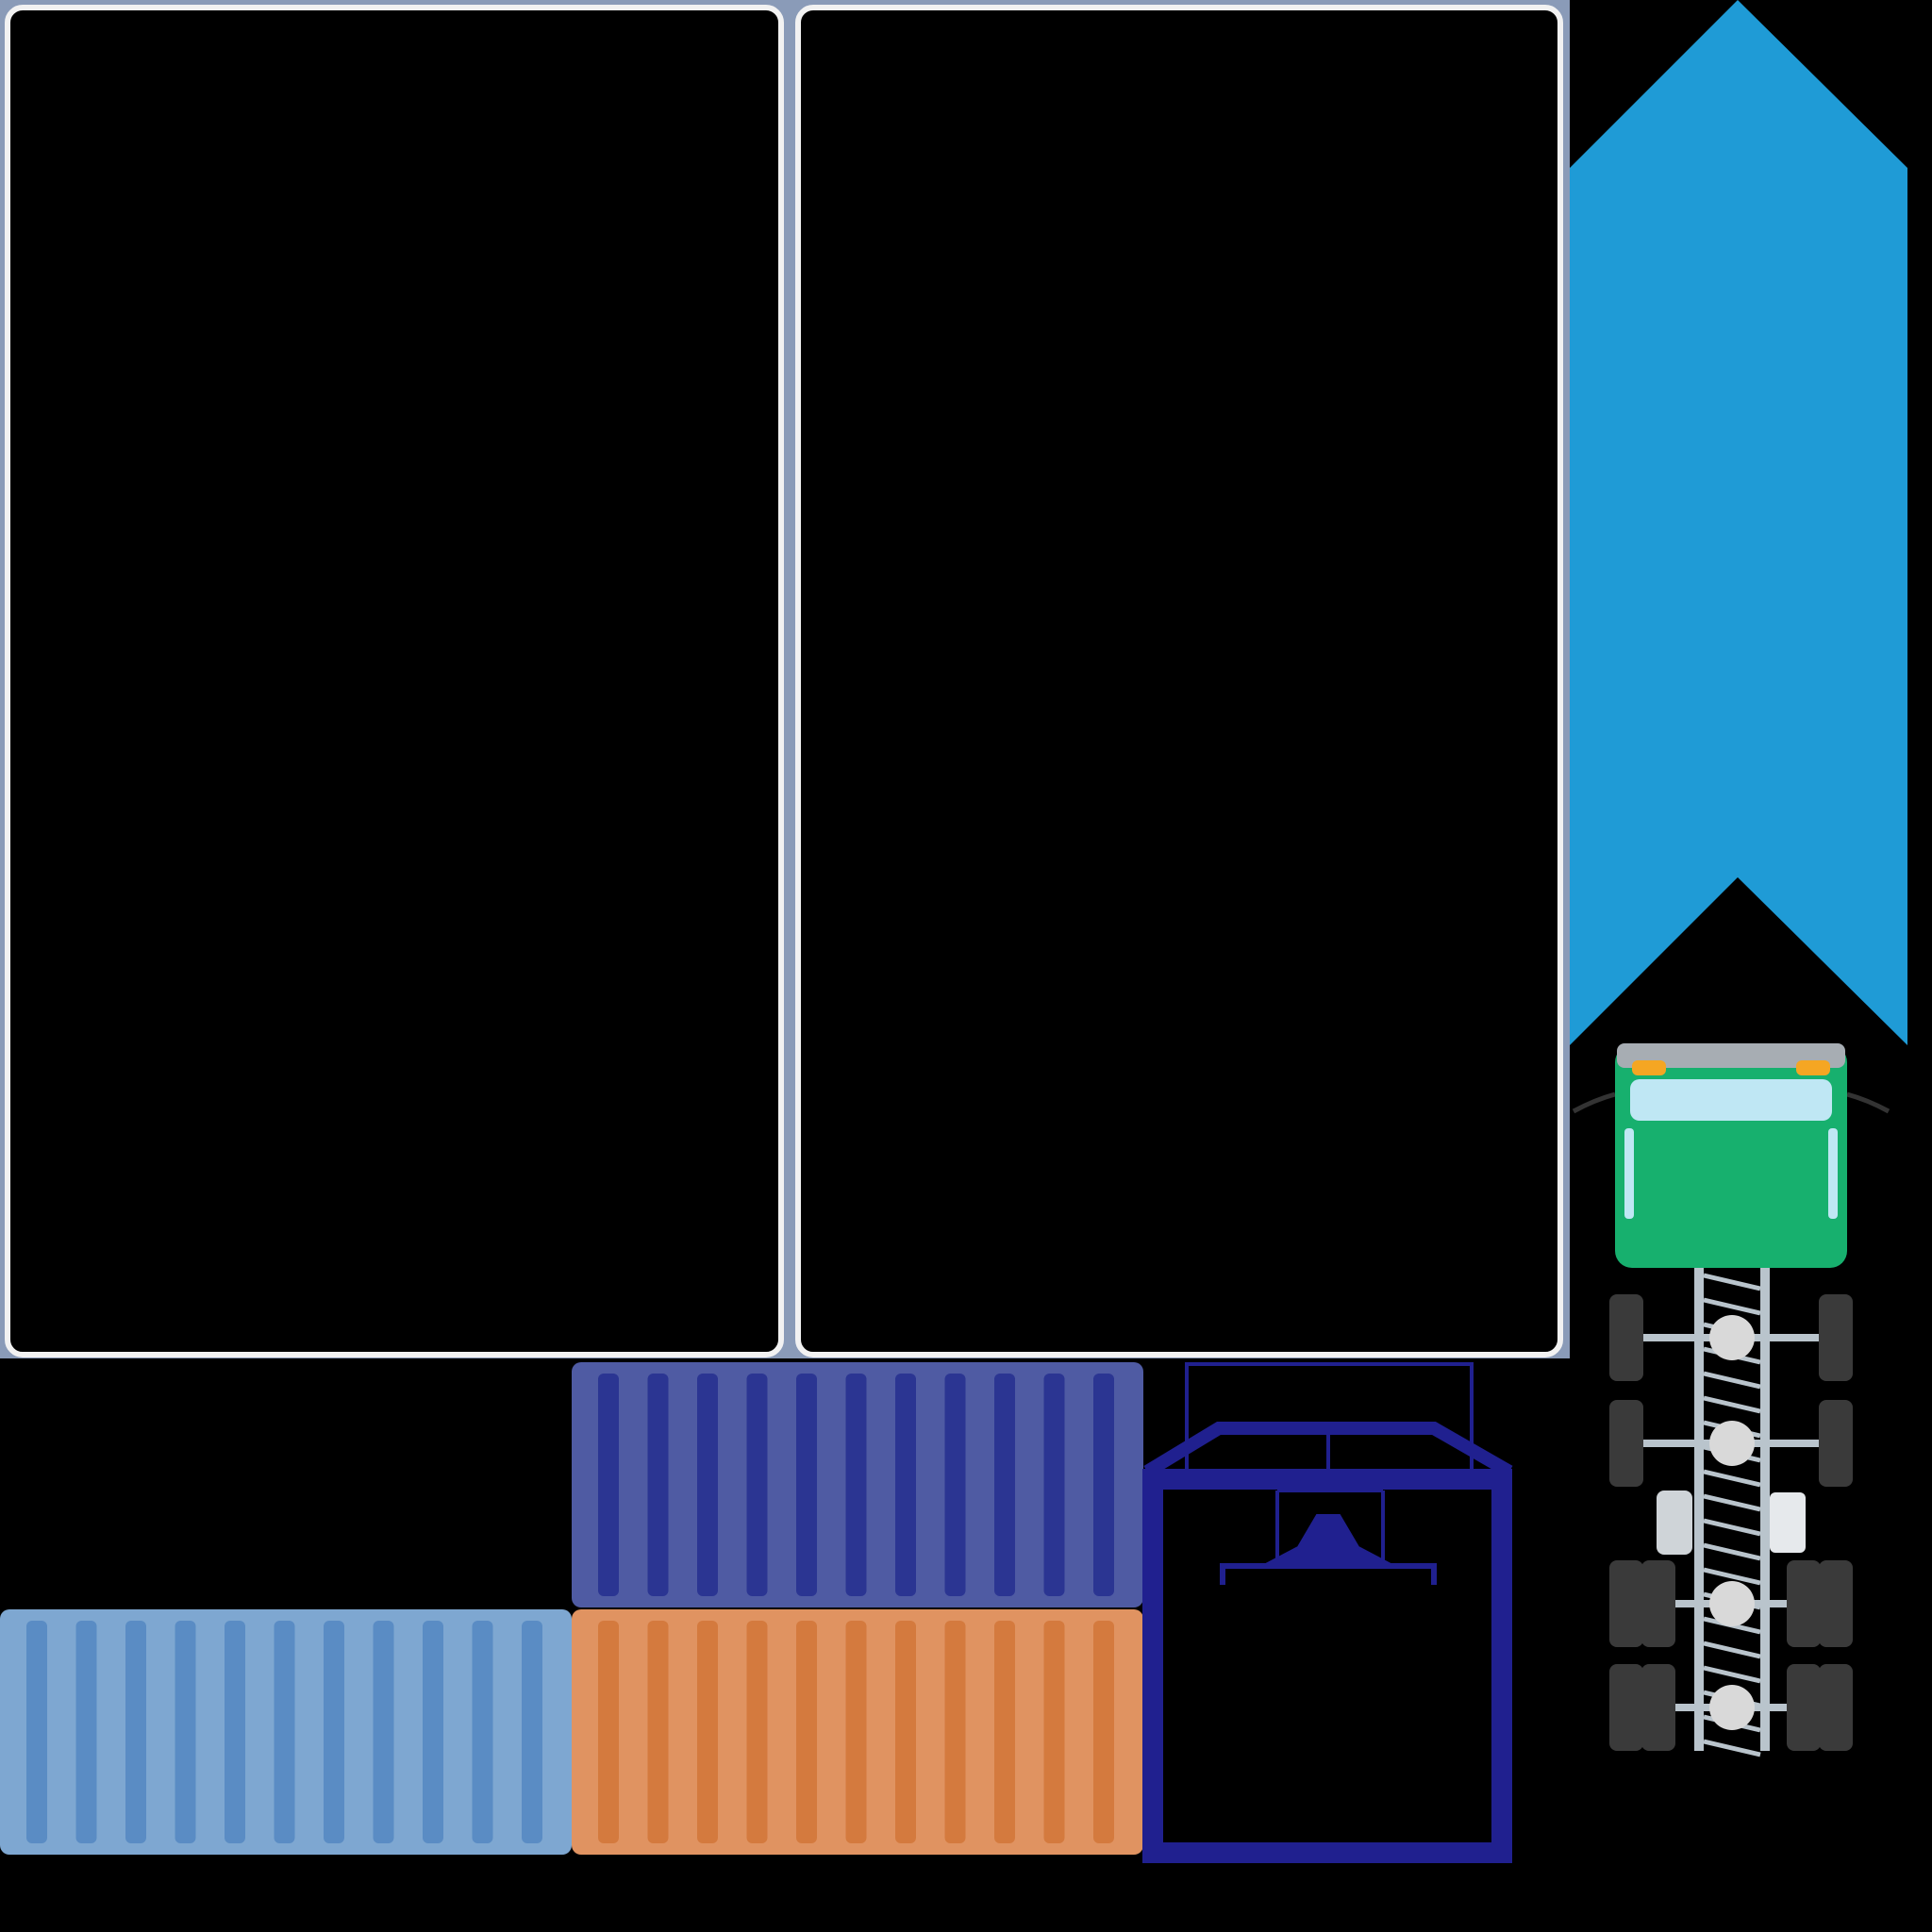 Image resolution: width=1932 pixels, height=1932 pixels. I want to click on container-orange-stripes, so click(856, 1732).